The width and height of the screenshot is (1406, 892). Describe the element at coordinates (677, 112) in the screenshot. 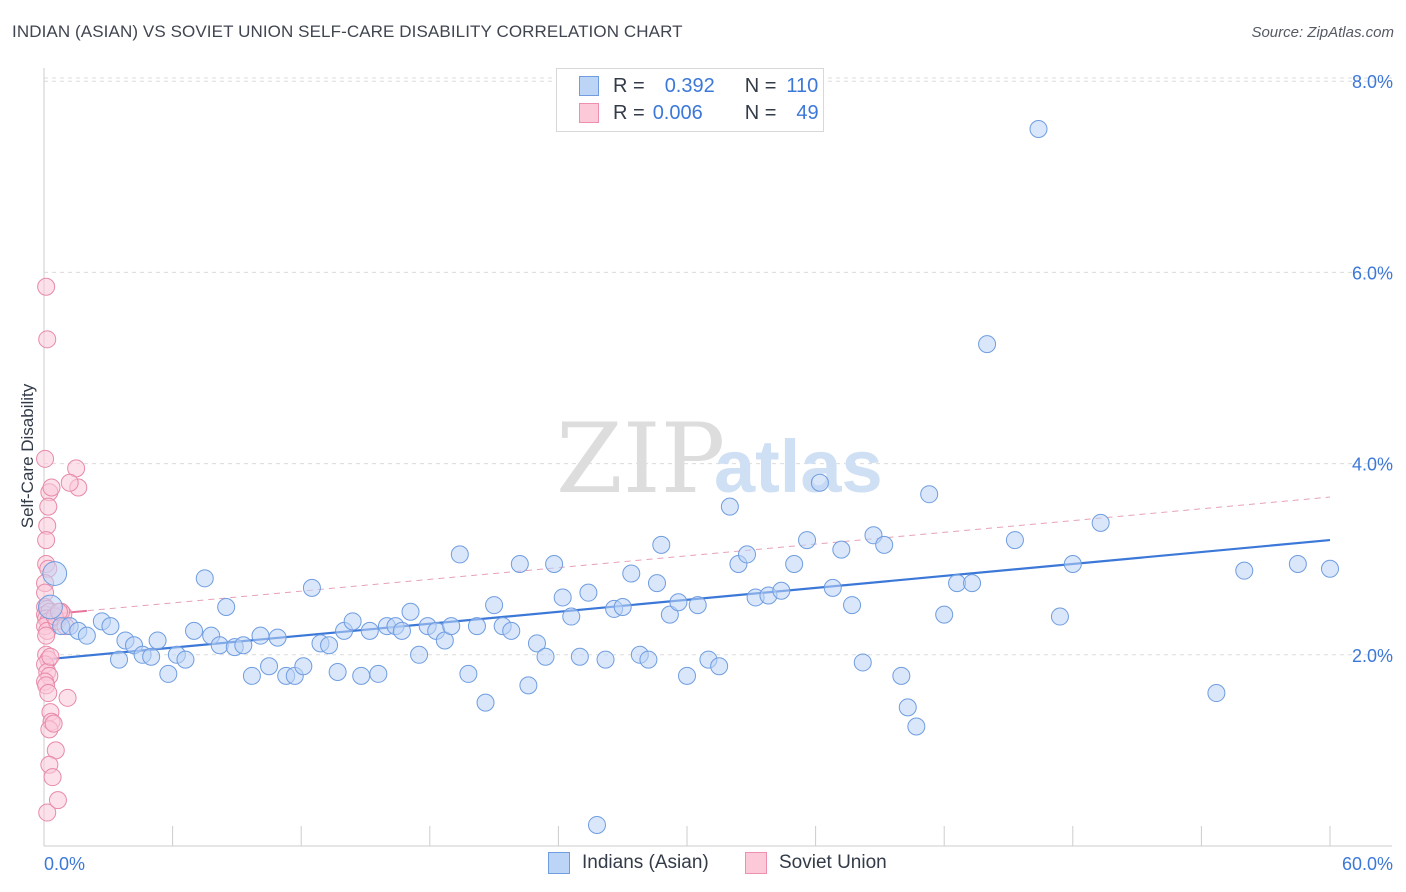

I see `legend-r-value: 0.006` at that location.